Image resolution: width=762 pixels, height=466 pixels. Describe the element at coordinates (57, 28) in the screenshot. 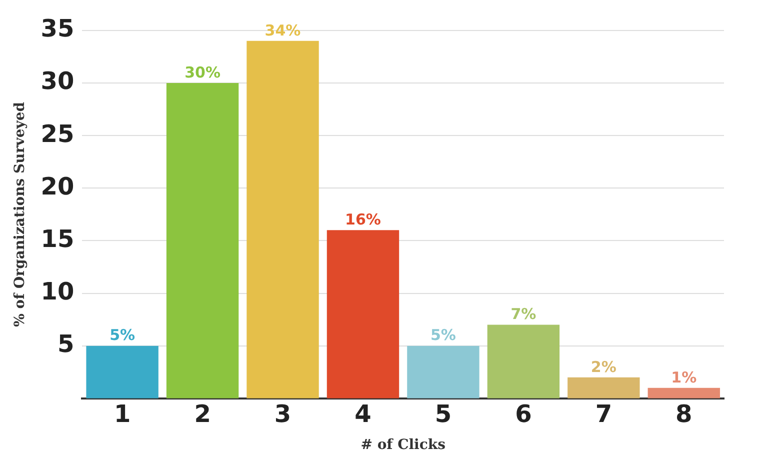

I see `y-tick-label: 35` at that location.